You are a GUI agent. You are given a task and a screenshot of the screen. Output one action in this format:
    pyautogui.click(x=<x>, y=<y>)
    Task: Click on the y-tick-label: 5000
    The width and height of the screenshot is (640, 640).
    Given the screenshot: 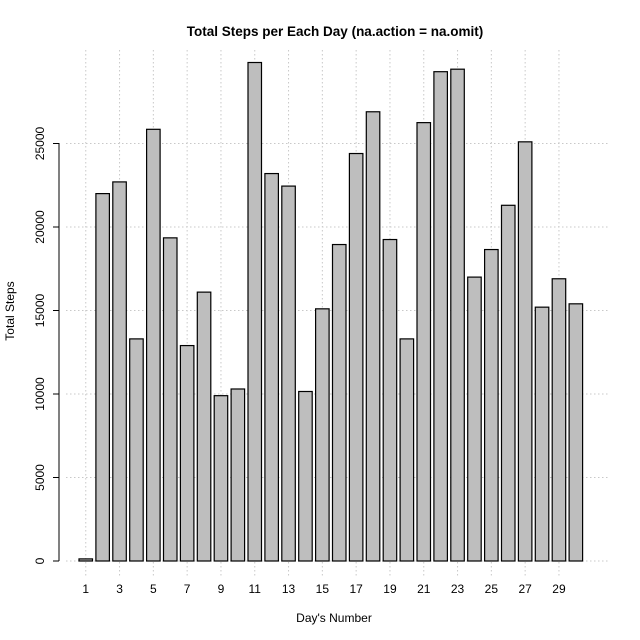 What is the action you would take?
    pyautogui.click(x=40, y=477)
    